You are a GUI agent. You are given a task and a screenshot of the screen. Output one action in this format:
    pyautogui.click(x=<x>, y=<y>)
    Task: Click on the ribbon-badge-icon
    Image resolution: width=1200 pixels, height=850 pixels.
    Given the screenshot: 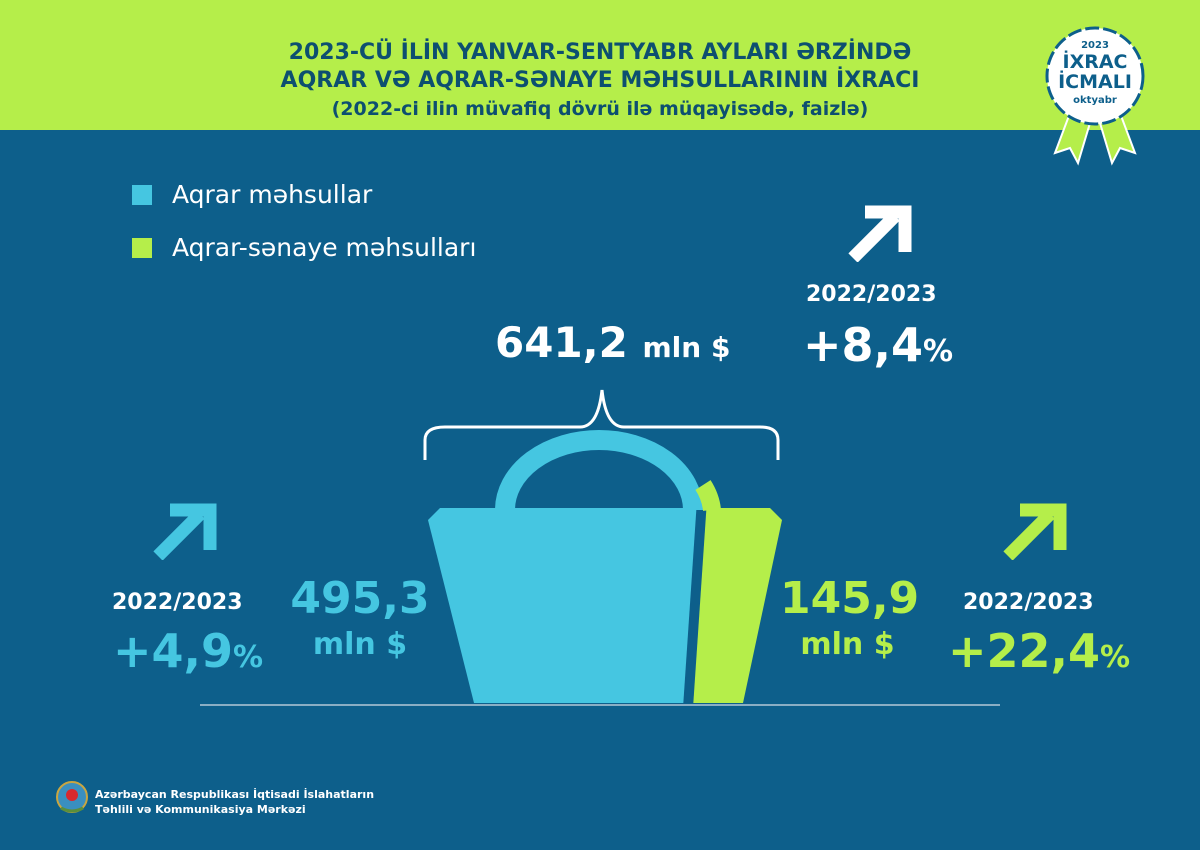 What is the action you would take?
    pyautogui.click(x=1095, y=96)
    